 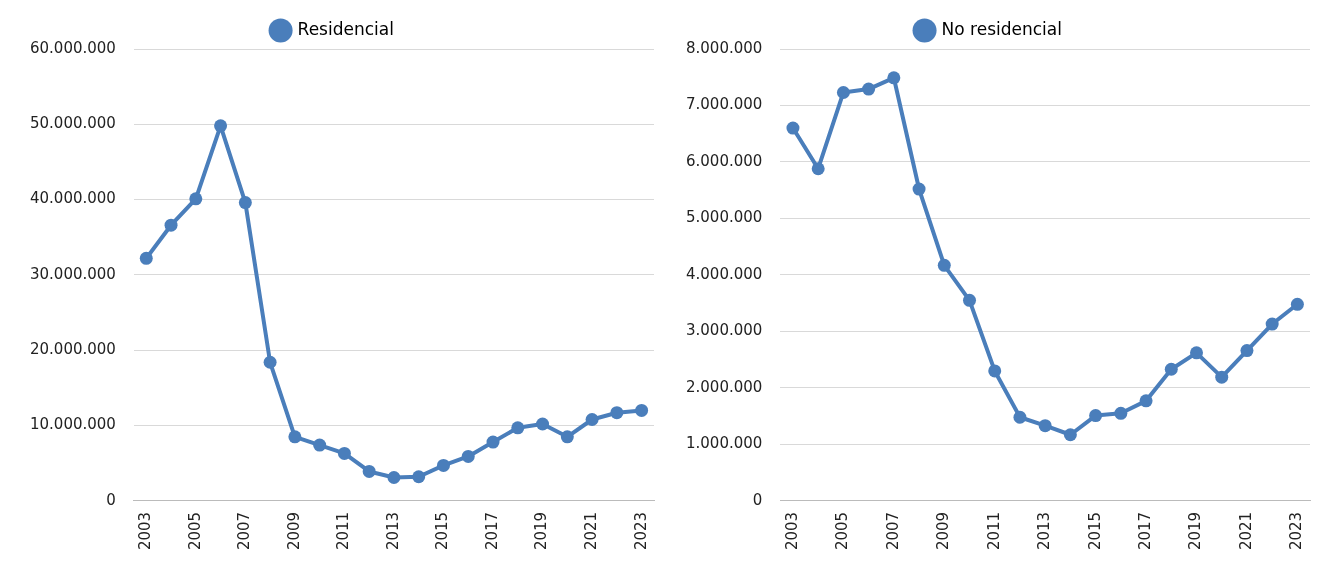 What do you see at coordinates (72, 349) in the screenshot?
I see `y-tick-label: 20.000.000` at bounding box center [72, 349].